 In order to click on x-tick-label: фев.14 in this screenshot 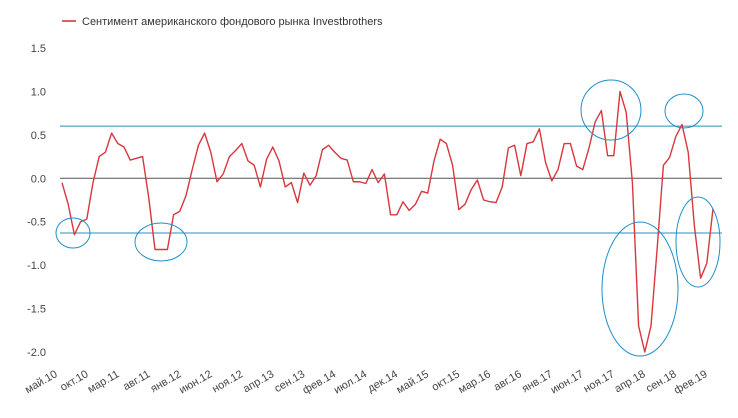, I will do `click(319, 382)`.